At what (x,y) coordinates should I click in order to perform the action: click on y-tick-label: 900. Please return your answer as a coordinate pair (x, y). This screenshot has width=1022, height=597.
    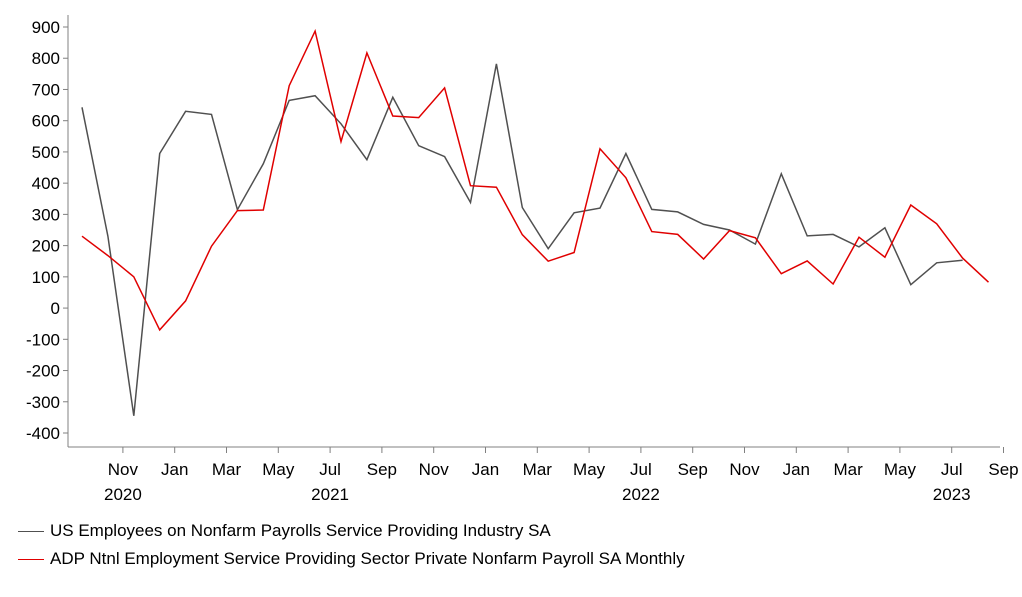
    Looking at the image, I should click on (46, 27).